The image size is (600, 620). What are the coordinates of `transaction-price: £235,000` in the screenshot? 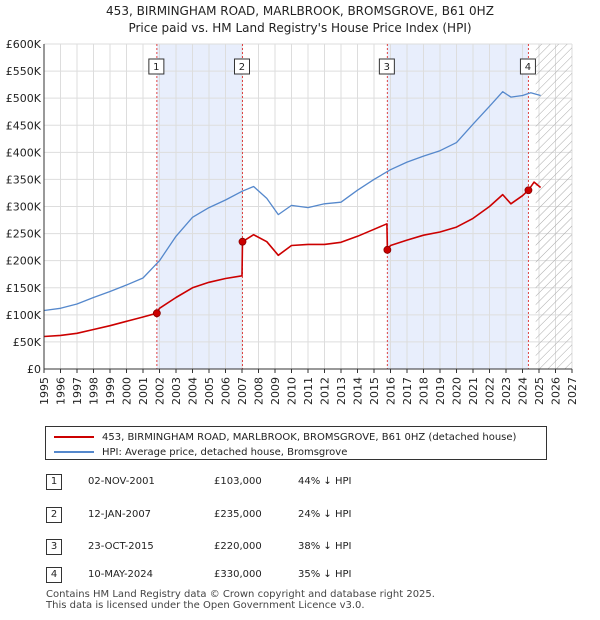 It's located at (238, 514).